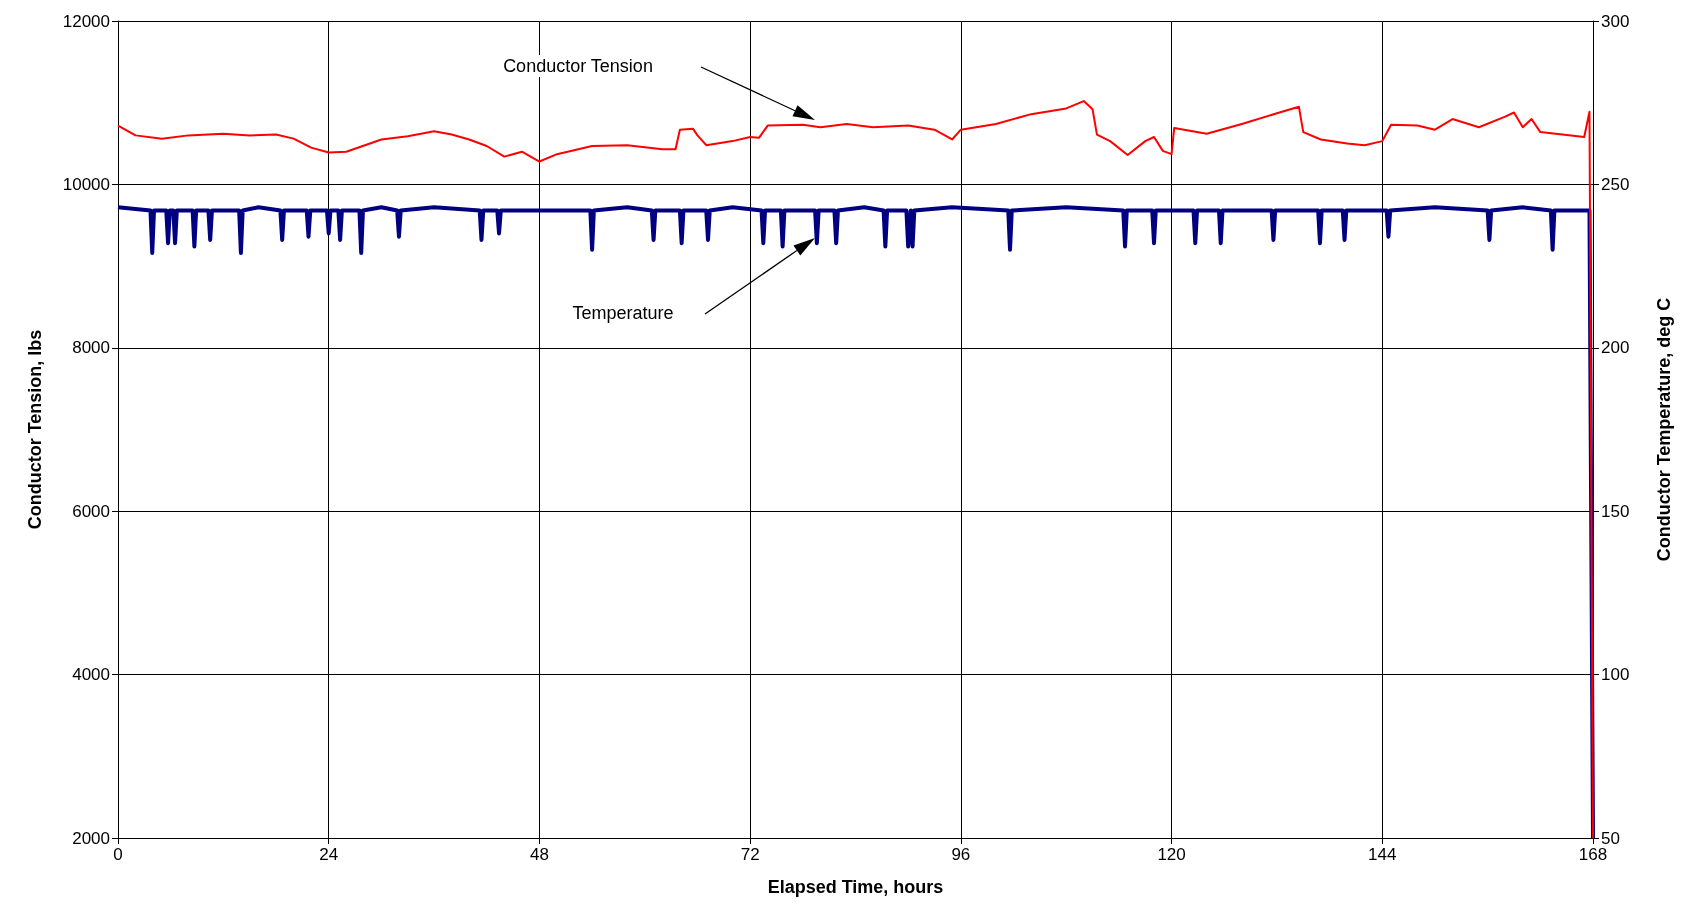 This screenshot has width=1681, height=918. I want to click on y-tick-label: 10000, so click(86, 184).